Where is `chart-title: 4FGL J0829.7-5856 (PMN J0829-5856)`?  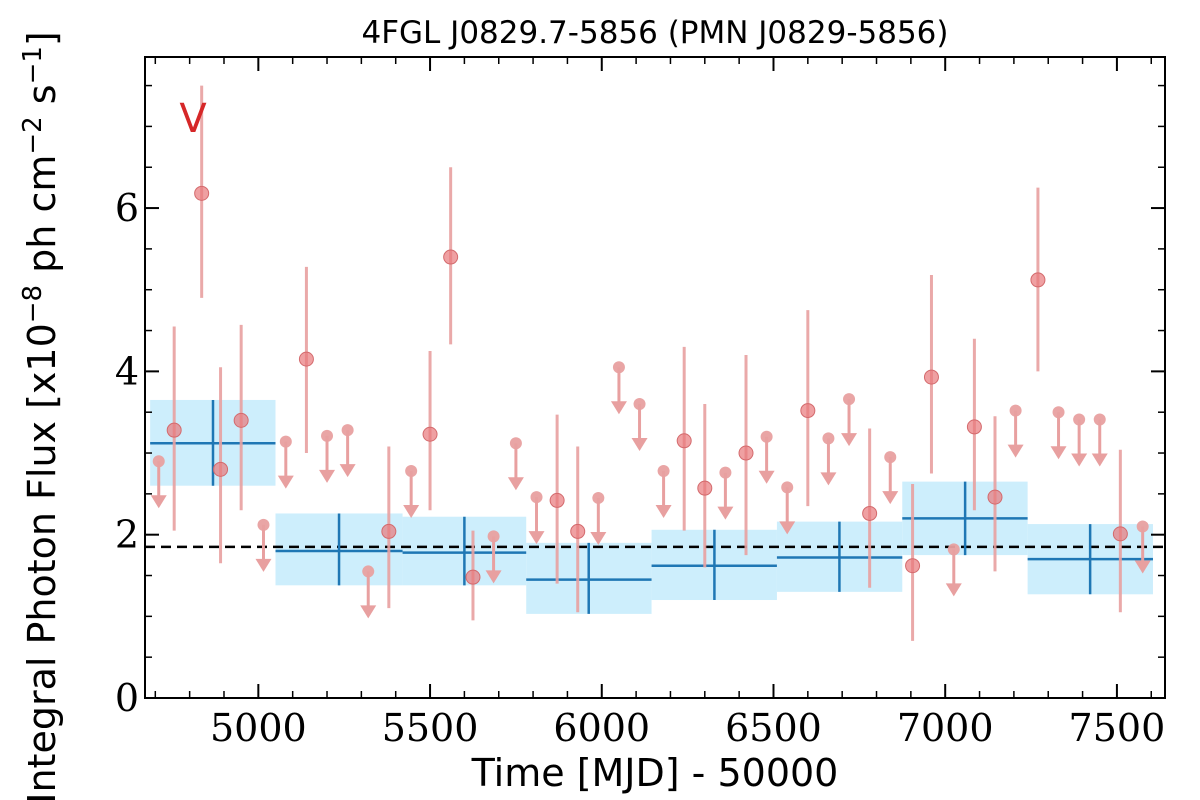 chart-title: 4FGL J0829.7-5856 (PMN J0829-5856) is located at coordinates (654, 33).